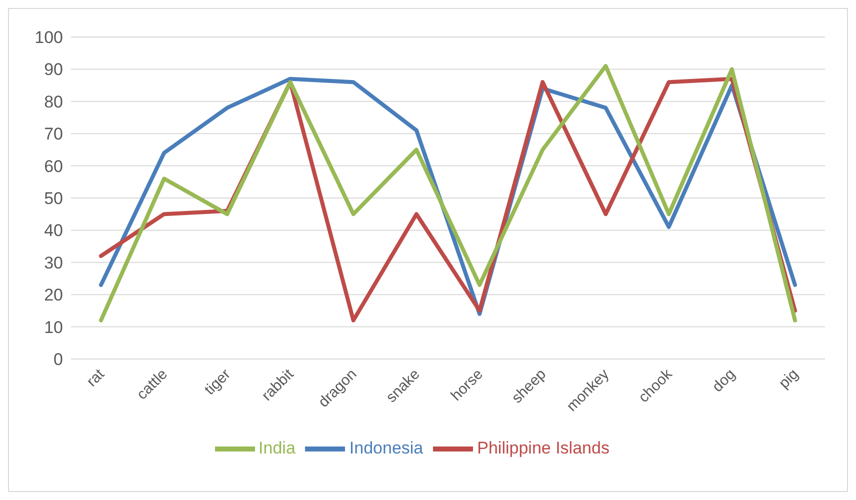 The image size is (856, 500). I want to click on y-tick-label: 40, so click(53, 230).